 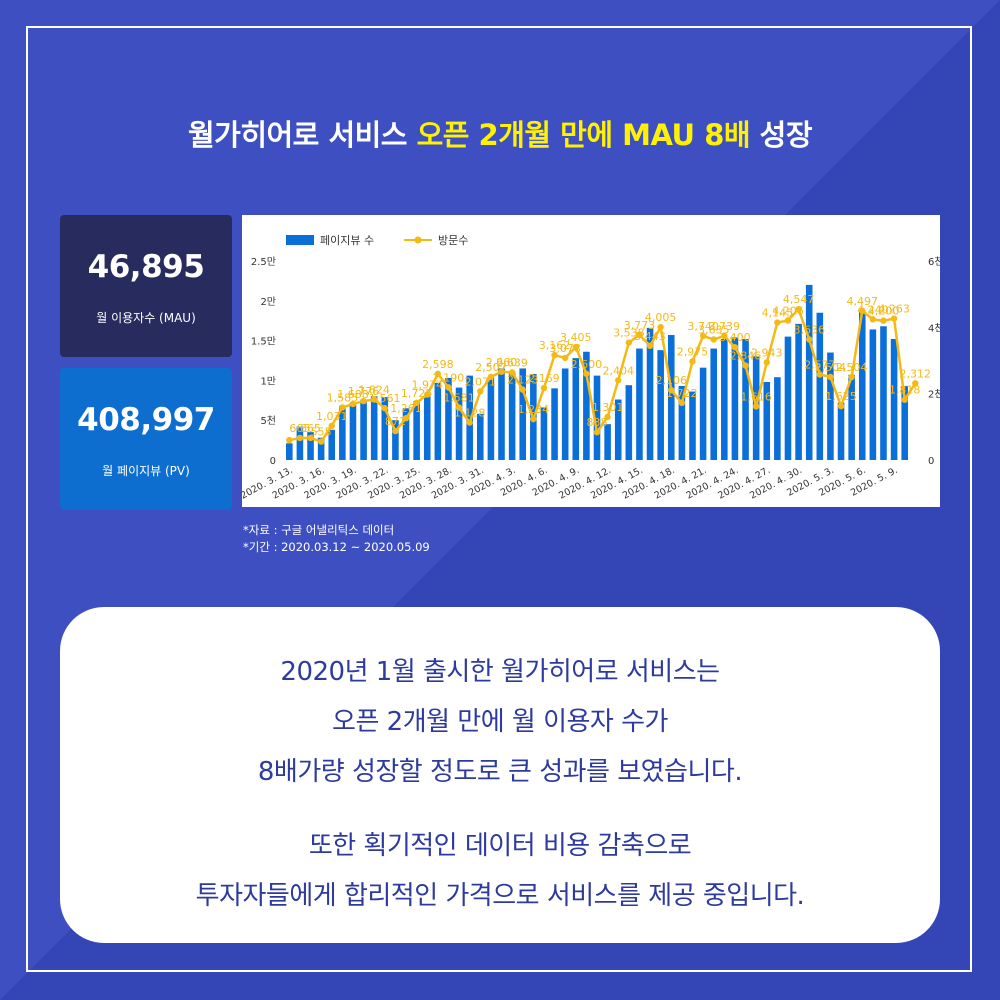 What do you see at coordinates (934, 395) in the screenshot?
I see `y-right-tick-label: 2천` at bounding box center [934, 395].